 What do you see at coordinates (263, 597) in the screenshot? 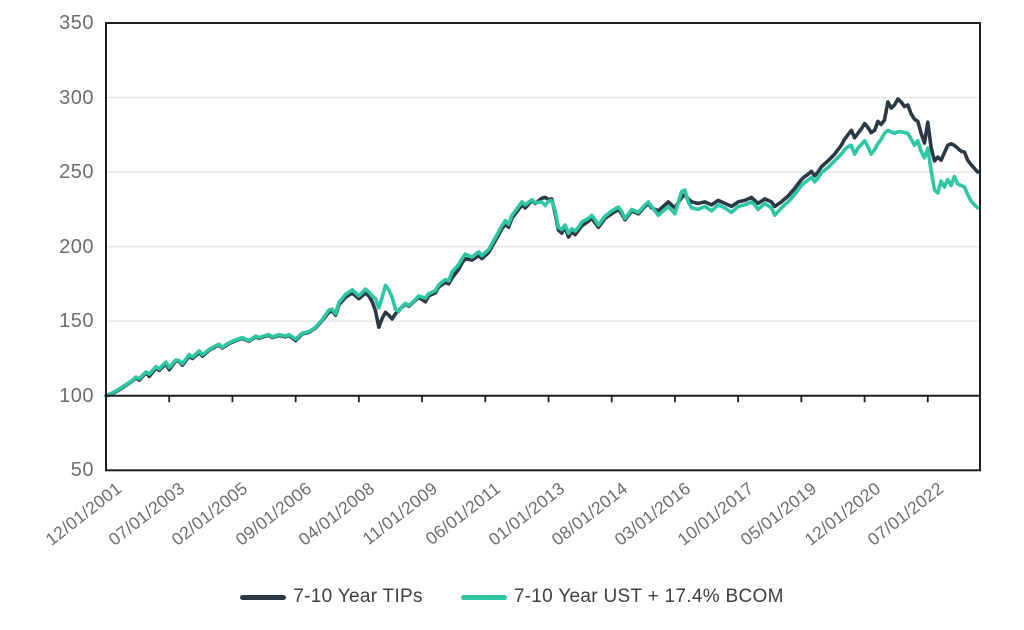
I see `tips-line-swatch-icon` at bounding box center [263, 597].